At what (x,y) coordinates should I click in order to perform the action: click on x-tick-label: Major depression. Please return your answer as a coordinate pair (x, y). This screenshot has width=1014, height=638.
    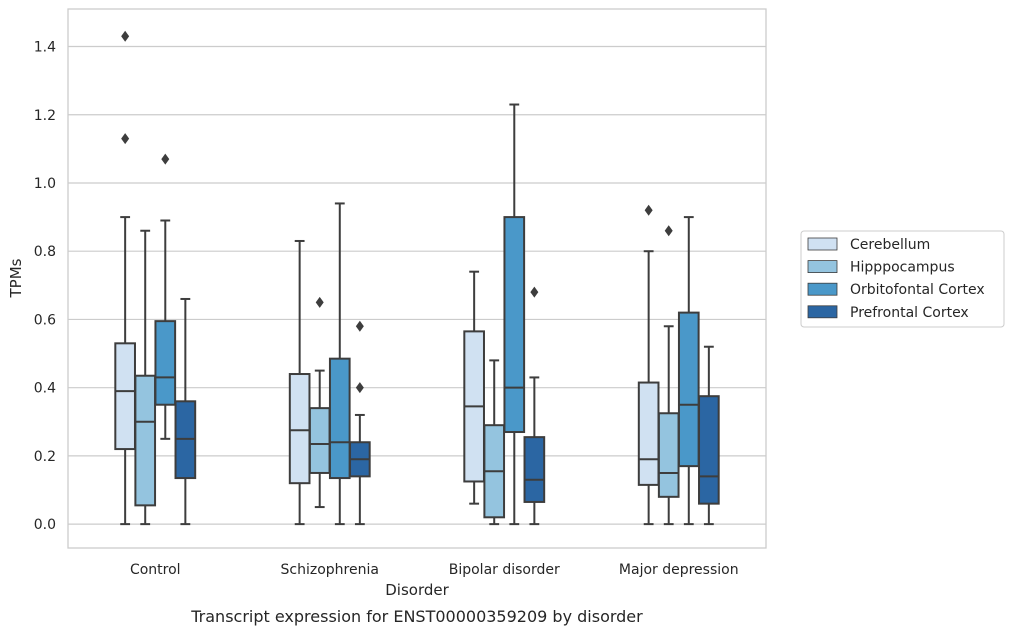
    Looking at the image, I should click on (679, 570).